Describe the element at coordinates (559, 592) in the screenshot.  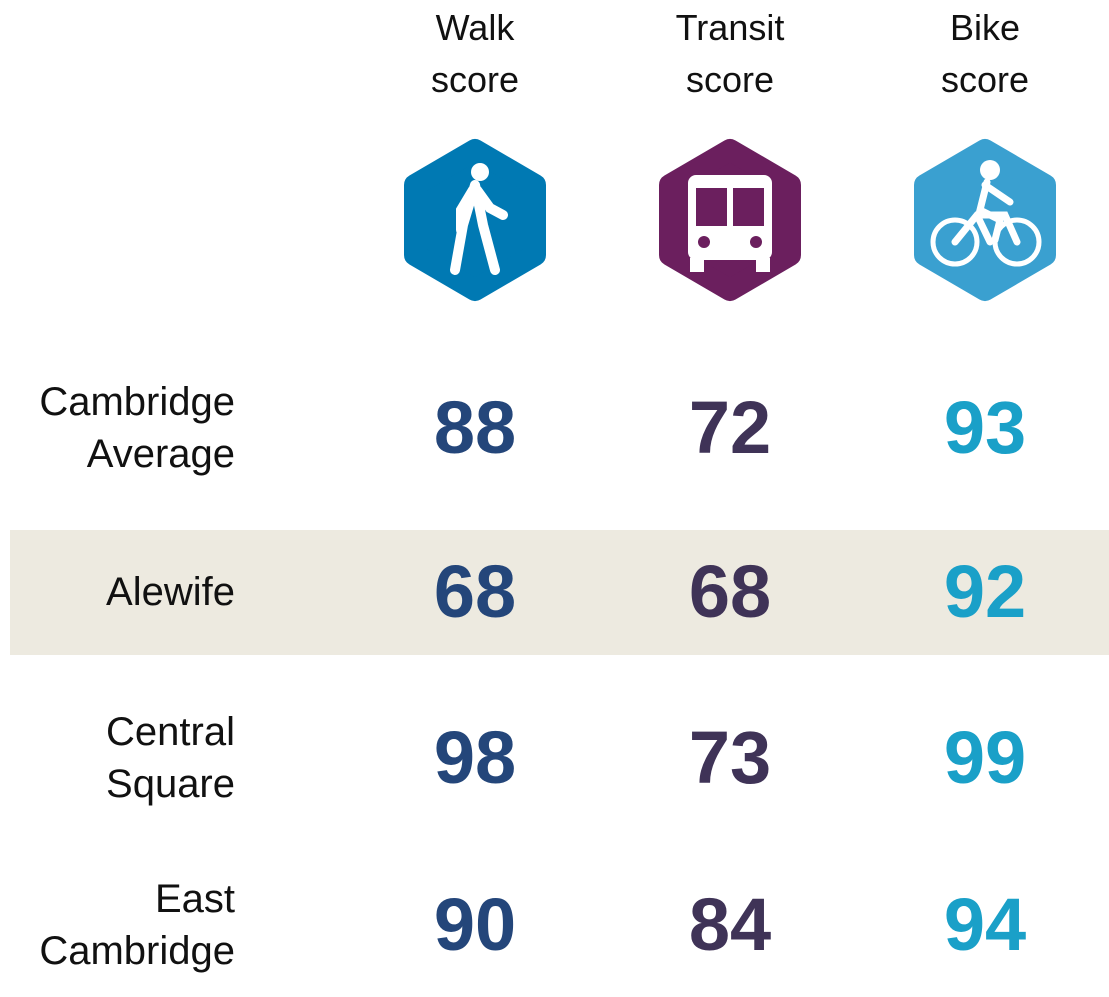
I see `row-highlight` at that location.